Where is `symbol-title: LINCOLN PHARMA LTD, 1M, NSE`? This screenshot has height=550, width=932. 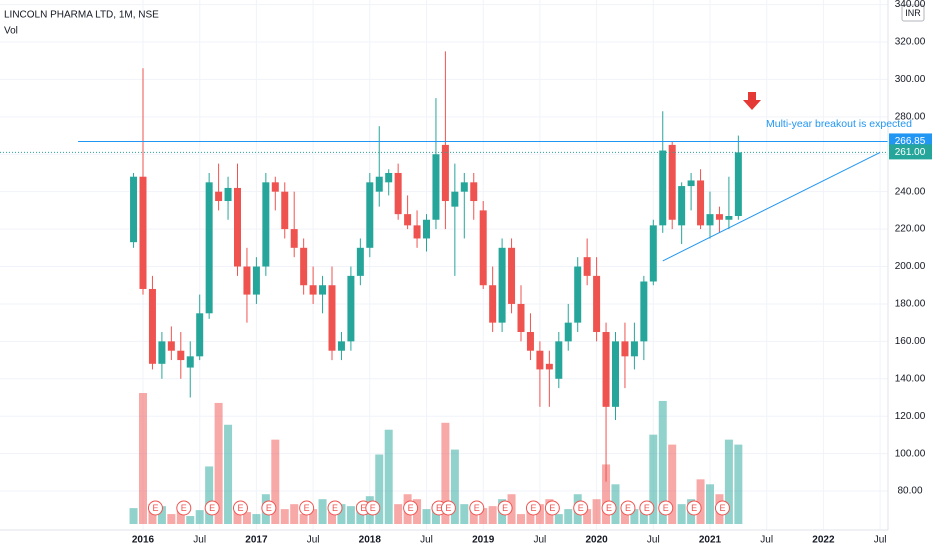 symbol-title: LINCOLN PHARMA LTD, 1M, NSE is located at coordinates (81, 15).